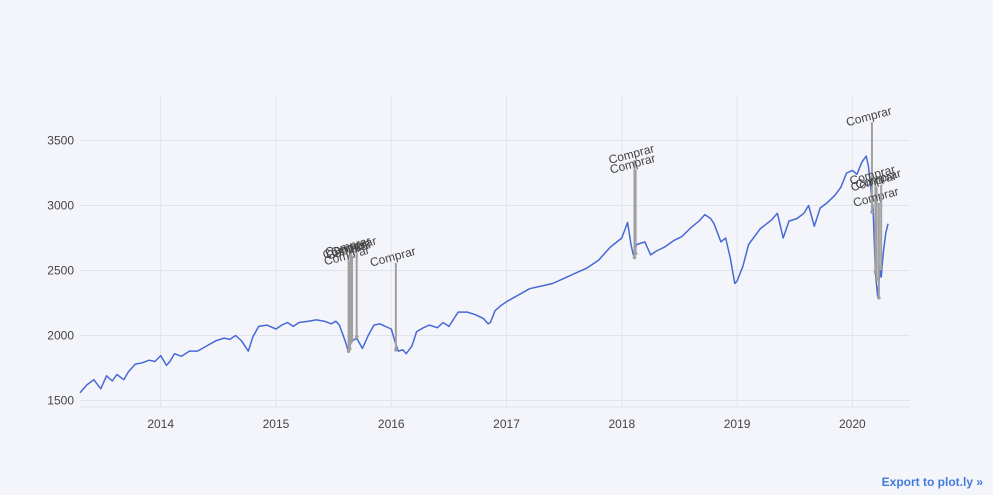 Image resolution: width=993 pixels, height=495 pixels. Describe the element at coordinates (276, 424) in the screenshot. I see `x-tick-label: 2015` at that location.